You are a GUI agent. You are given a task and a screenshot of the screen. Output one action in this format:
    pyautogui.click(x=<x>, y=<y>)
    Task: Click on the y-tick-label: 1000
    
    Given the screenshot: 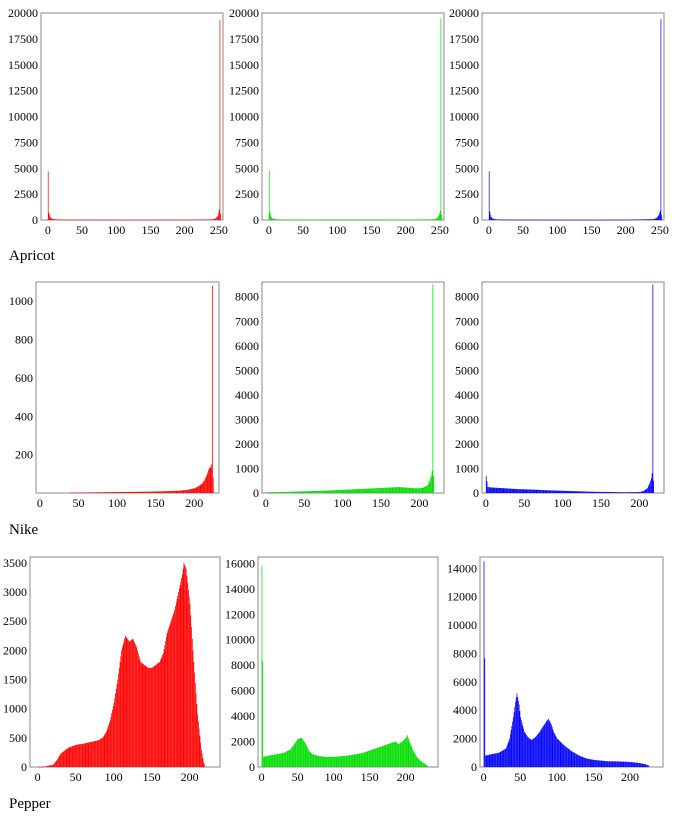 What is the action you would take?
    pyautogui.click(x=467, y=468)
    